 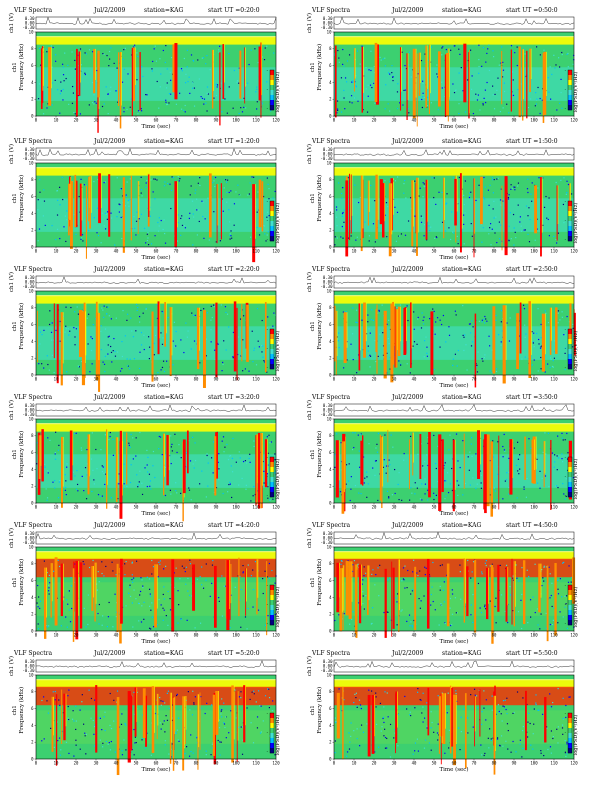 What do you see at coordinates (256, 251) in the screenshot?
I see `time-tick-label: 110` at bounding box center [256, 251].